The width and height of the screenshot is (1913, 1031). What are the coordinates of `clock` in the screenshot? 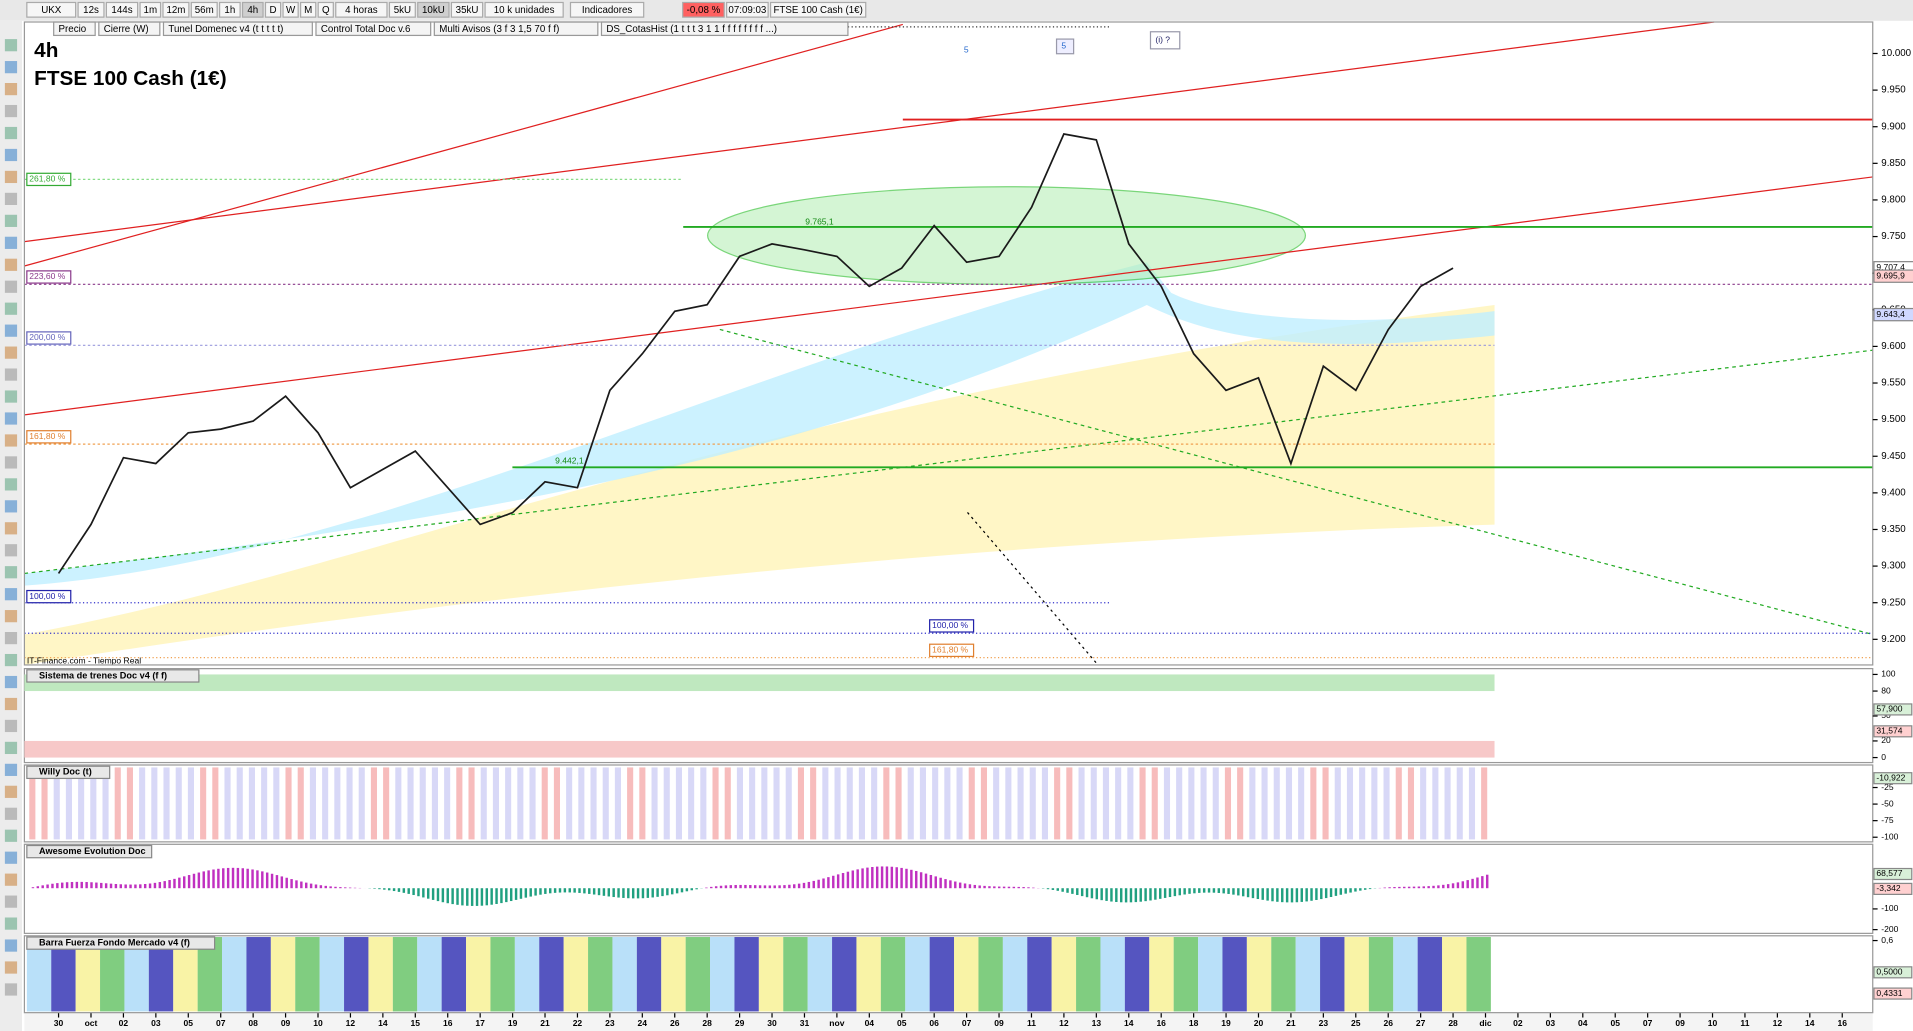 It's located at (747, 9).